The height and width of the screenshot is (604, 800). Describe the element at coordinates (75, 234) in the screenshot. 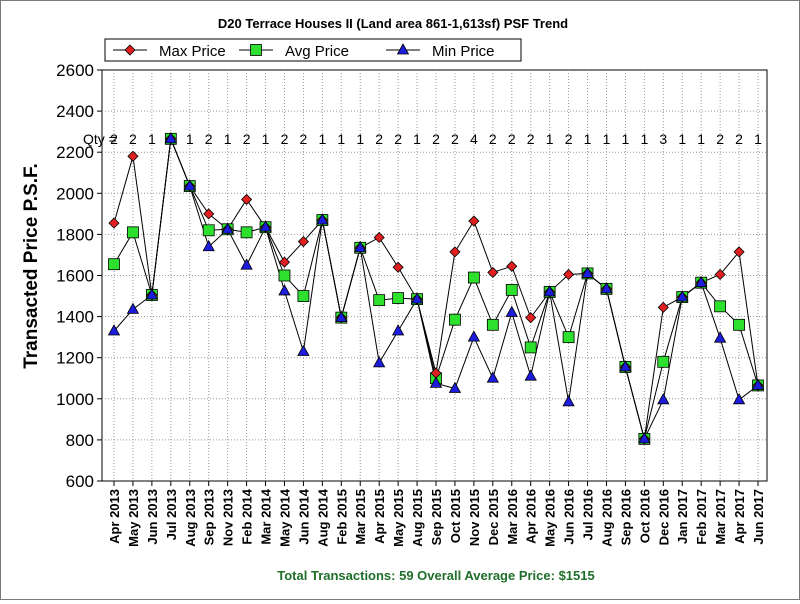

I see `y-tick-label: 1800` at that location.